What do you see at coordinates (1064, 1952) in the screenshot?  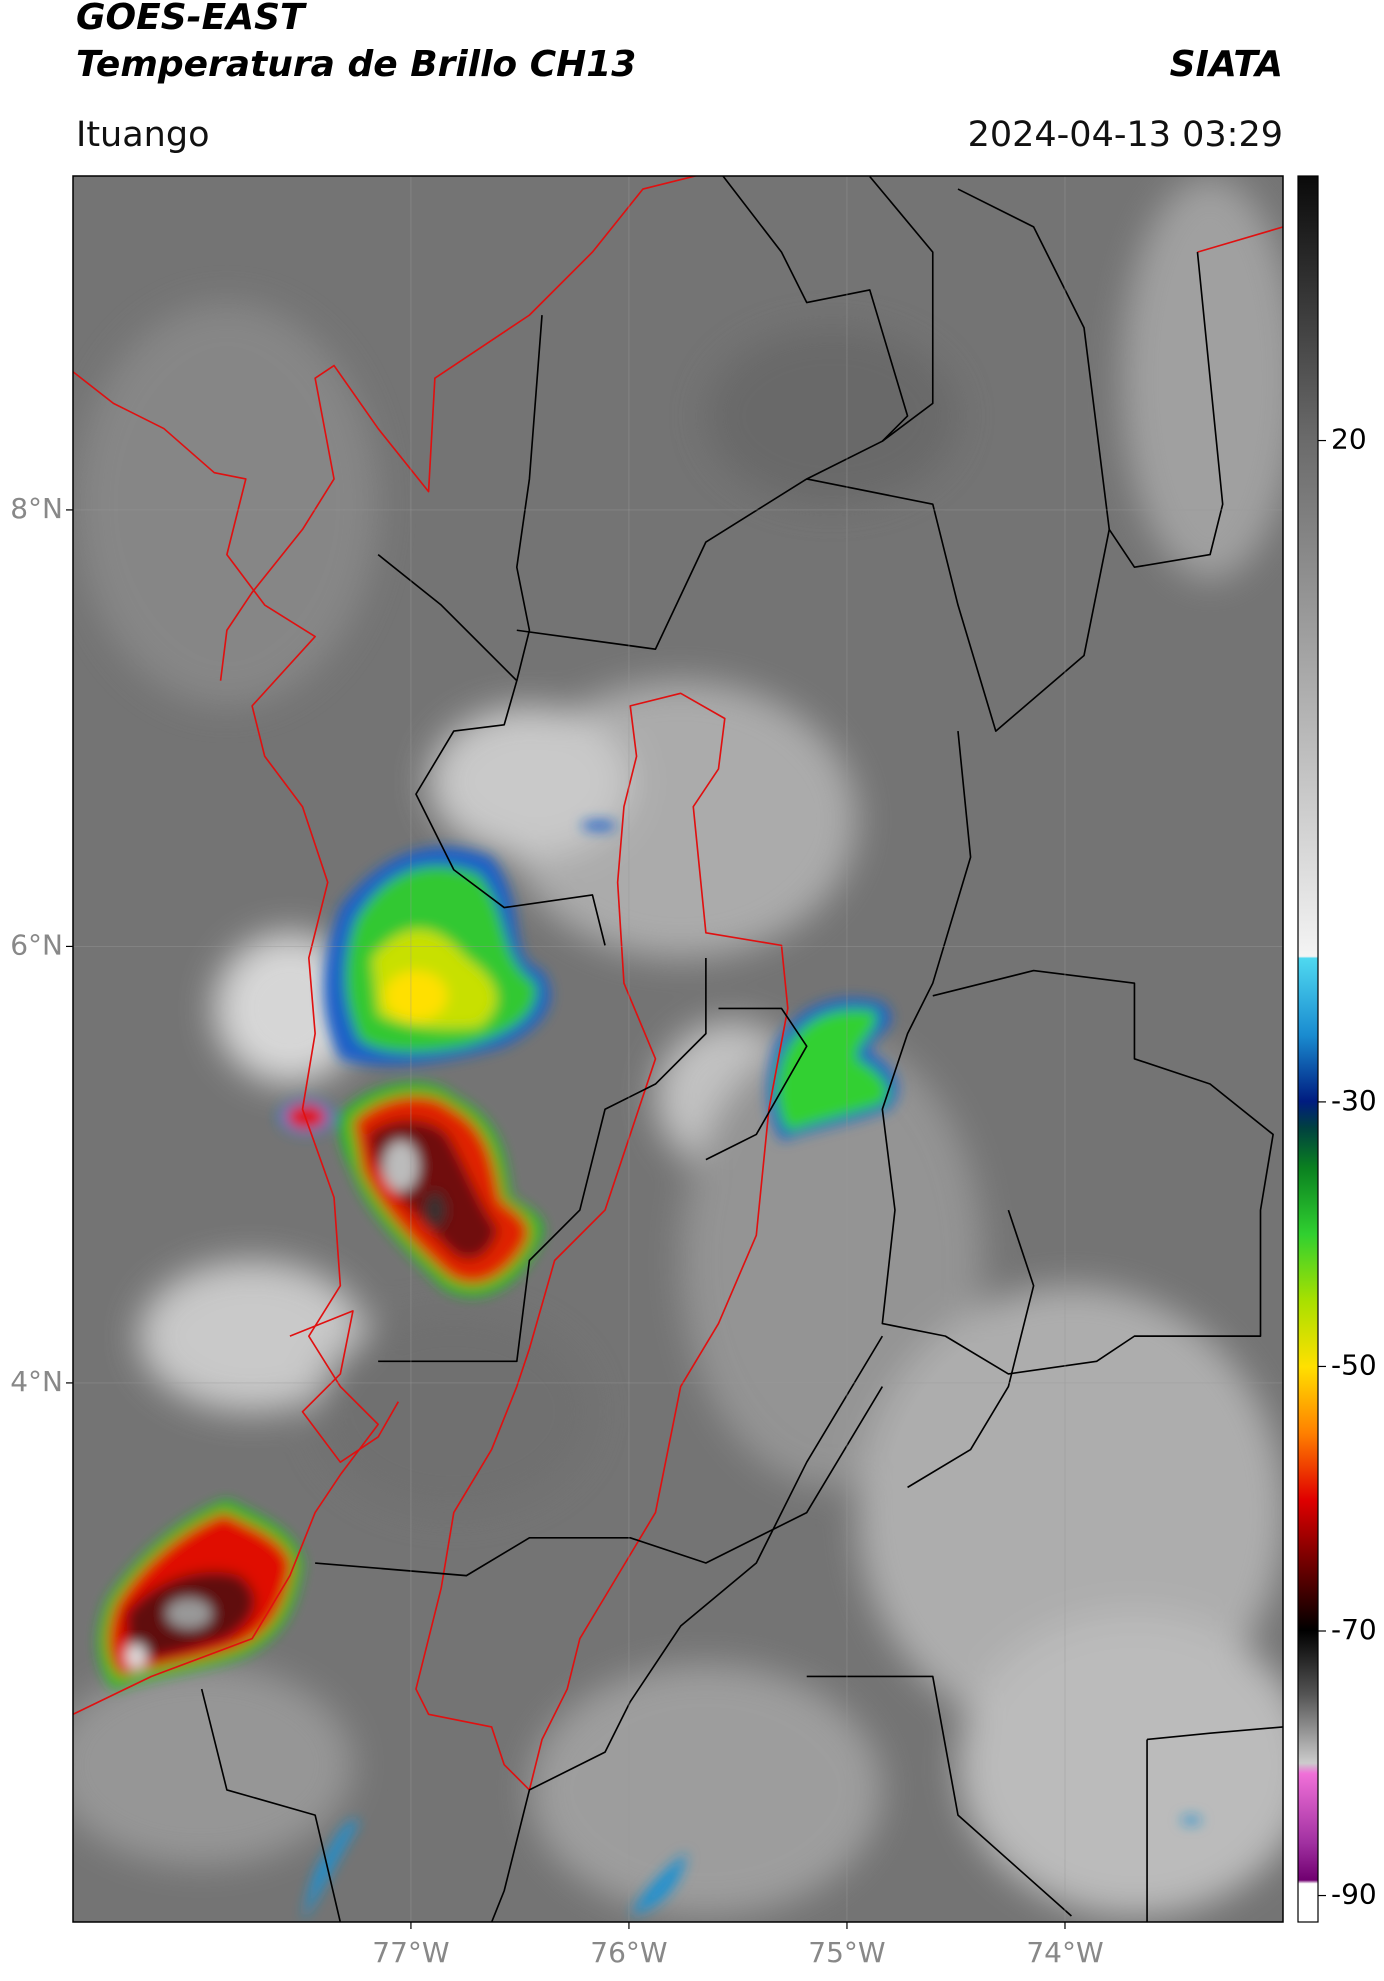 I see `x-tick-label: 74°W` at bounding box center [1064, 1952].